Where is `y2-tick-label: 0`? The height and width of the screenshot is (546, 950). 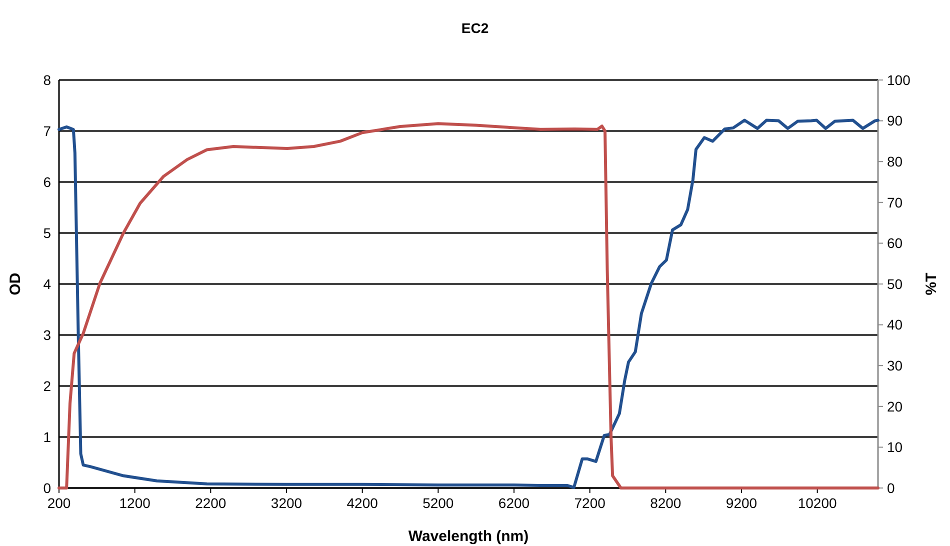
y2-tick-label: 0 is located at coordinates (891, 488).